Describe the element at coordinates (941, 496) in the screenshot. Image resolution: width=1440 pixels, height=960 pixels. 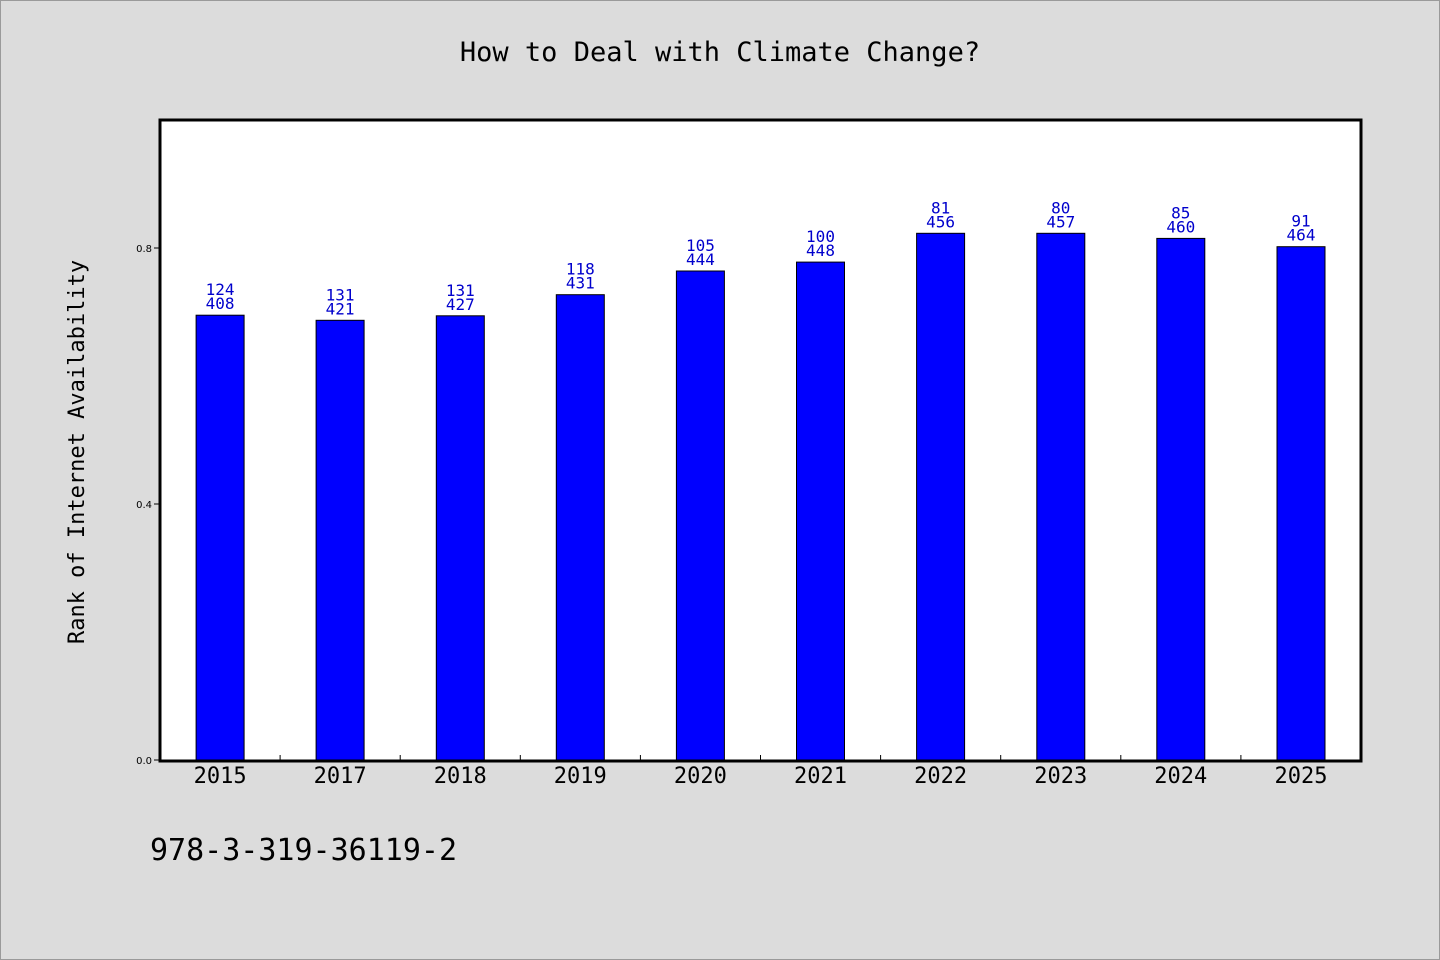
I see `bar-2022` at that location.